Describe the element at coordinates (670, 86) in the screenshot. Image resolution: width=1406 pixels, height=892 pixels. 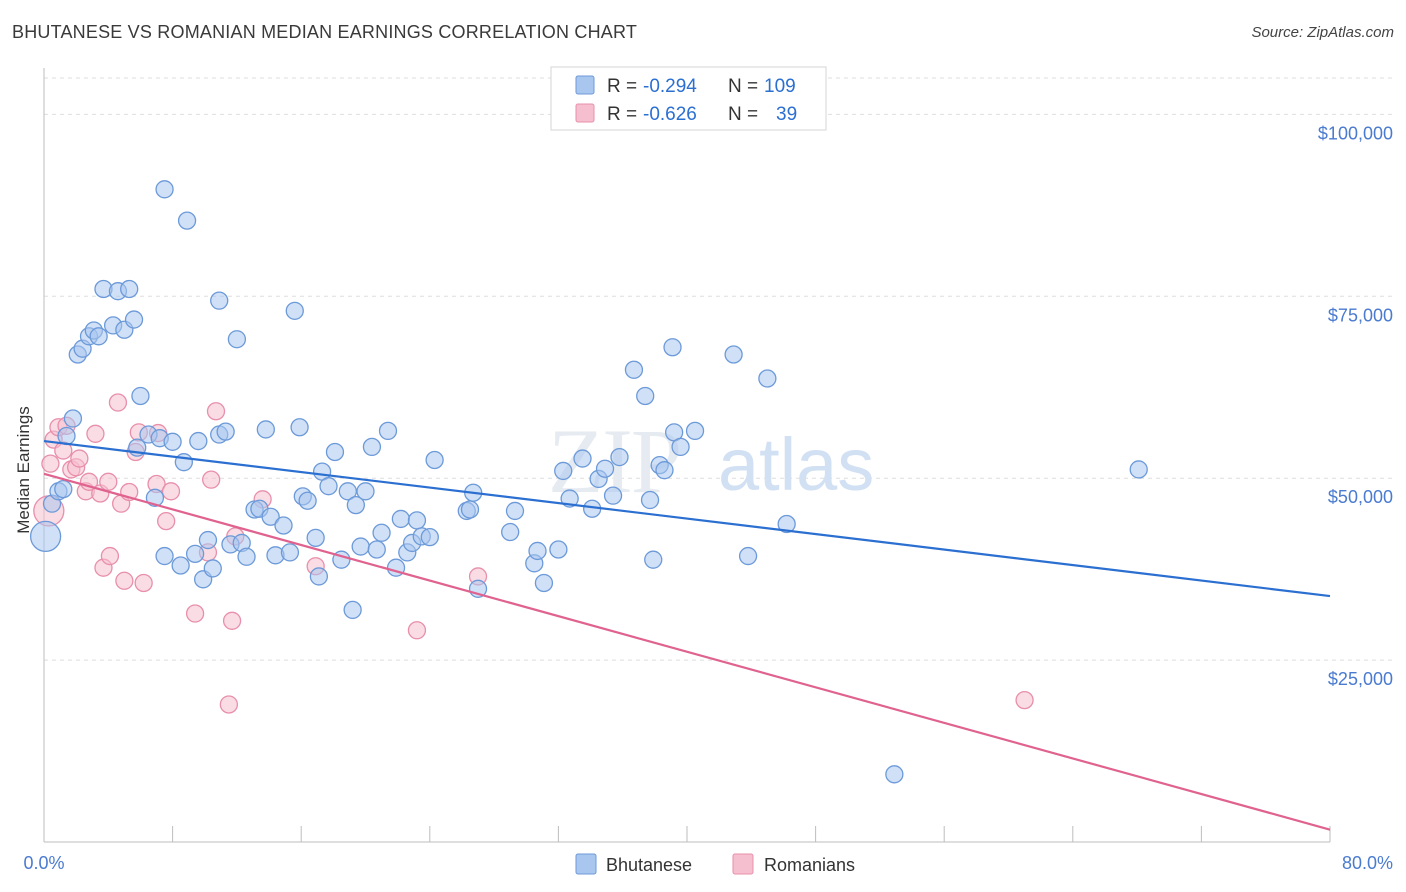
I see `legend-r-value-1: -0.294` at that location.